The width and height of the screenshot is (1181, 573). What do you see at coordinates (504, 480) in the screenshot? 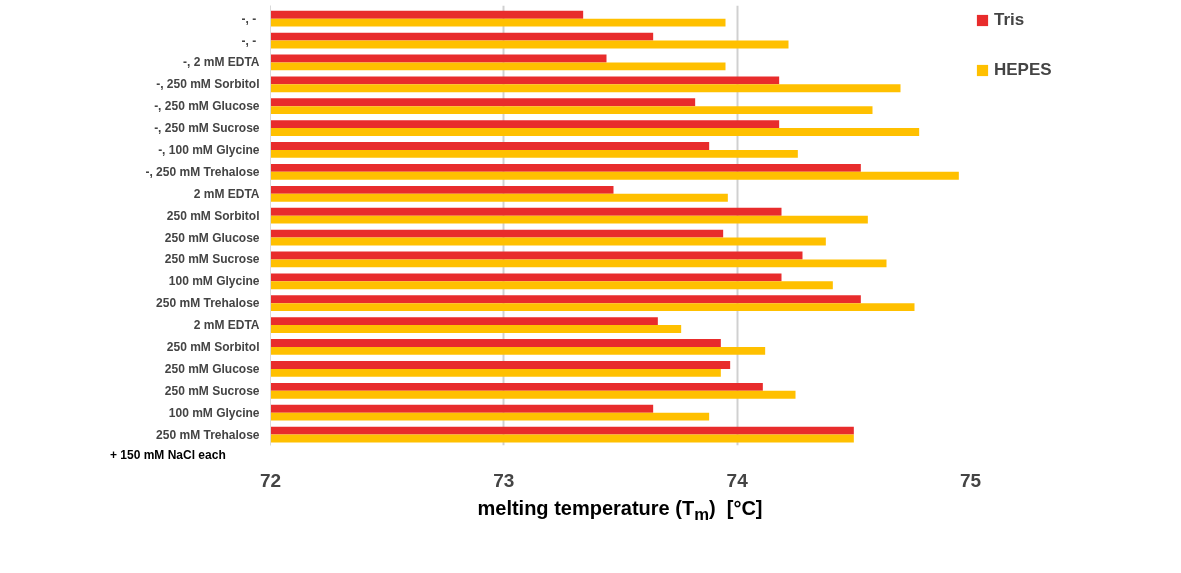
I see `x-tick-label: 73` at bounding box center [504, 480].